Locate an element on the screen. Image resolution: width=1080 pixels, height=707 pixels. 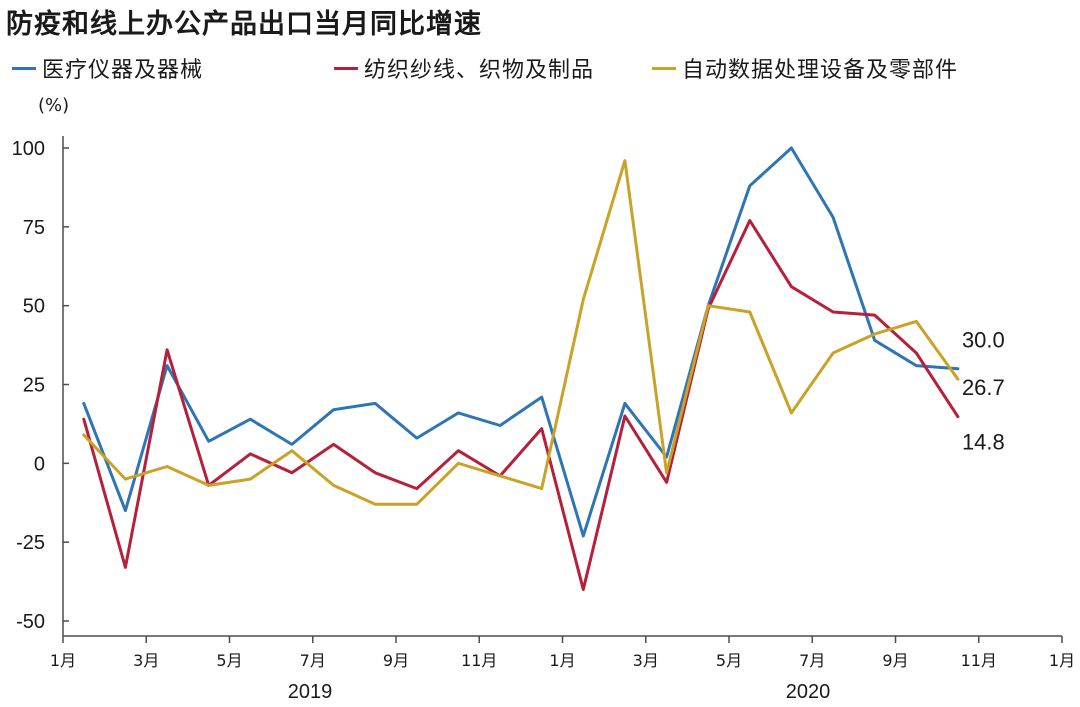
x-year-label: 2019 is located at coordinates (310, 692).